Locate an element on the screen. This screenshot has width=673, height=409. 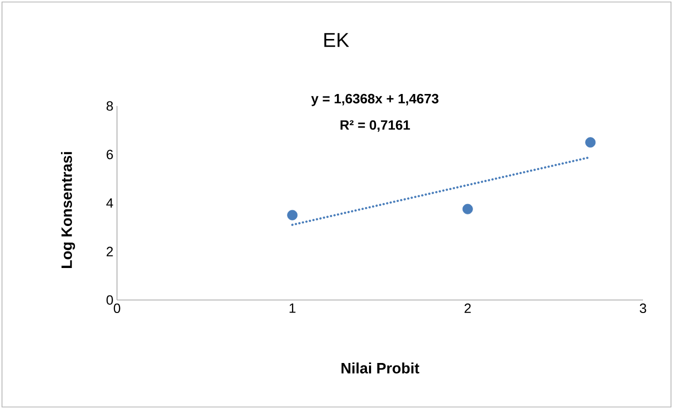
y-tick-label: 0 is located at coordinates (109, 300).